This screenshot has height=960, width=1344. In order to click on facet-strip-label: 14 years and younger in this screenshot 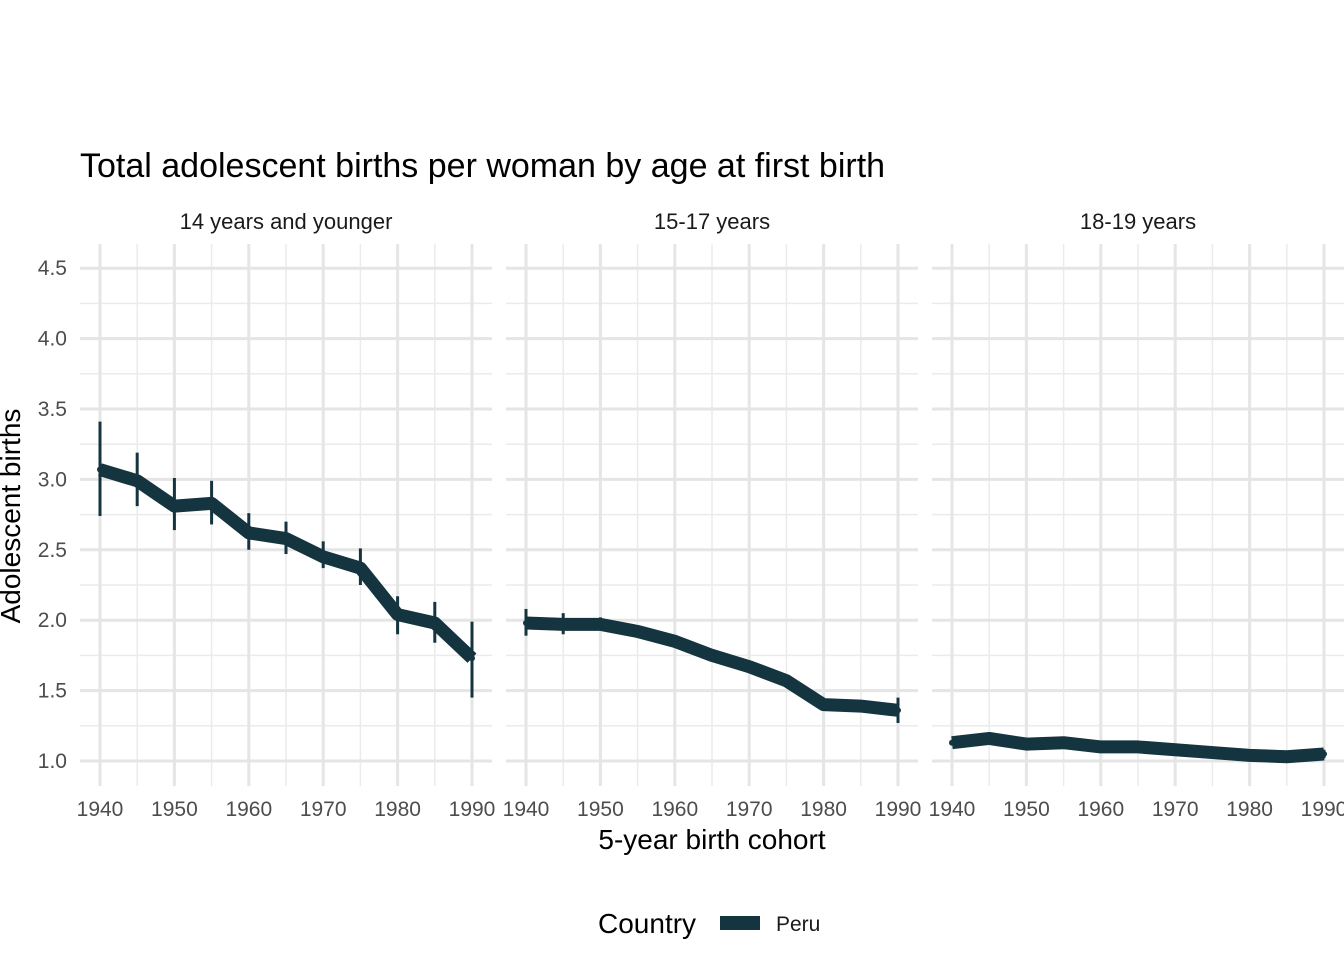, I will do `click(286, 221)`.